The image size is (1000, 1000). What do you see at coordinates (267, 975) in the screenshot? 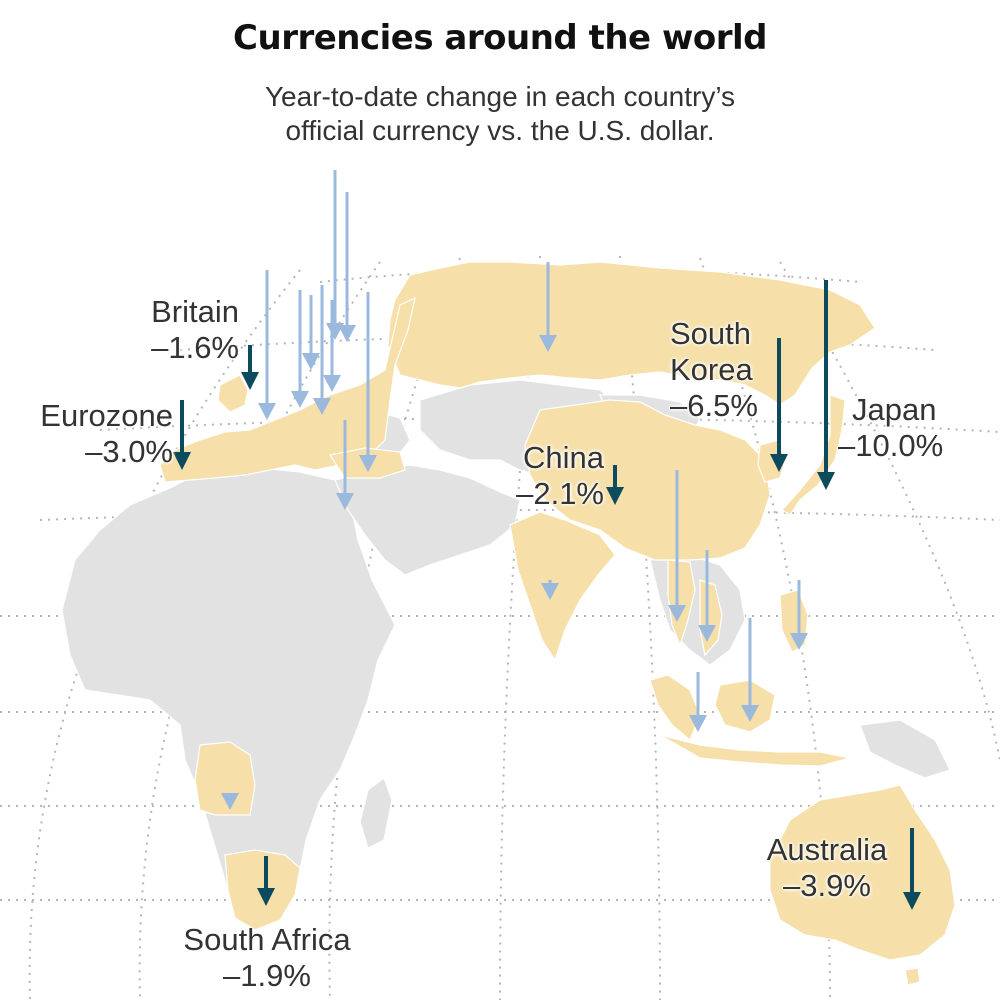
I see `label-south-africa-value: –1.9%` at bounding box center [267, 975].